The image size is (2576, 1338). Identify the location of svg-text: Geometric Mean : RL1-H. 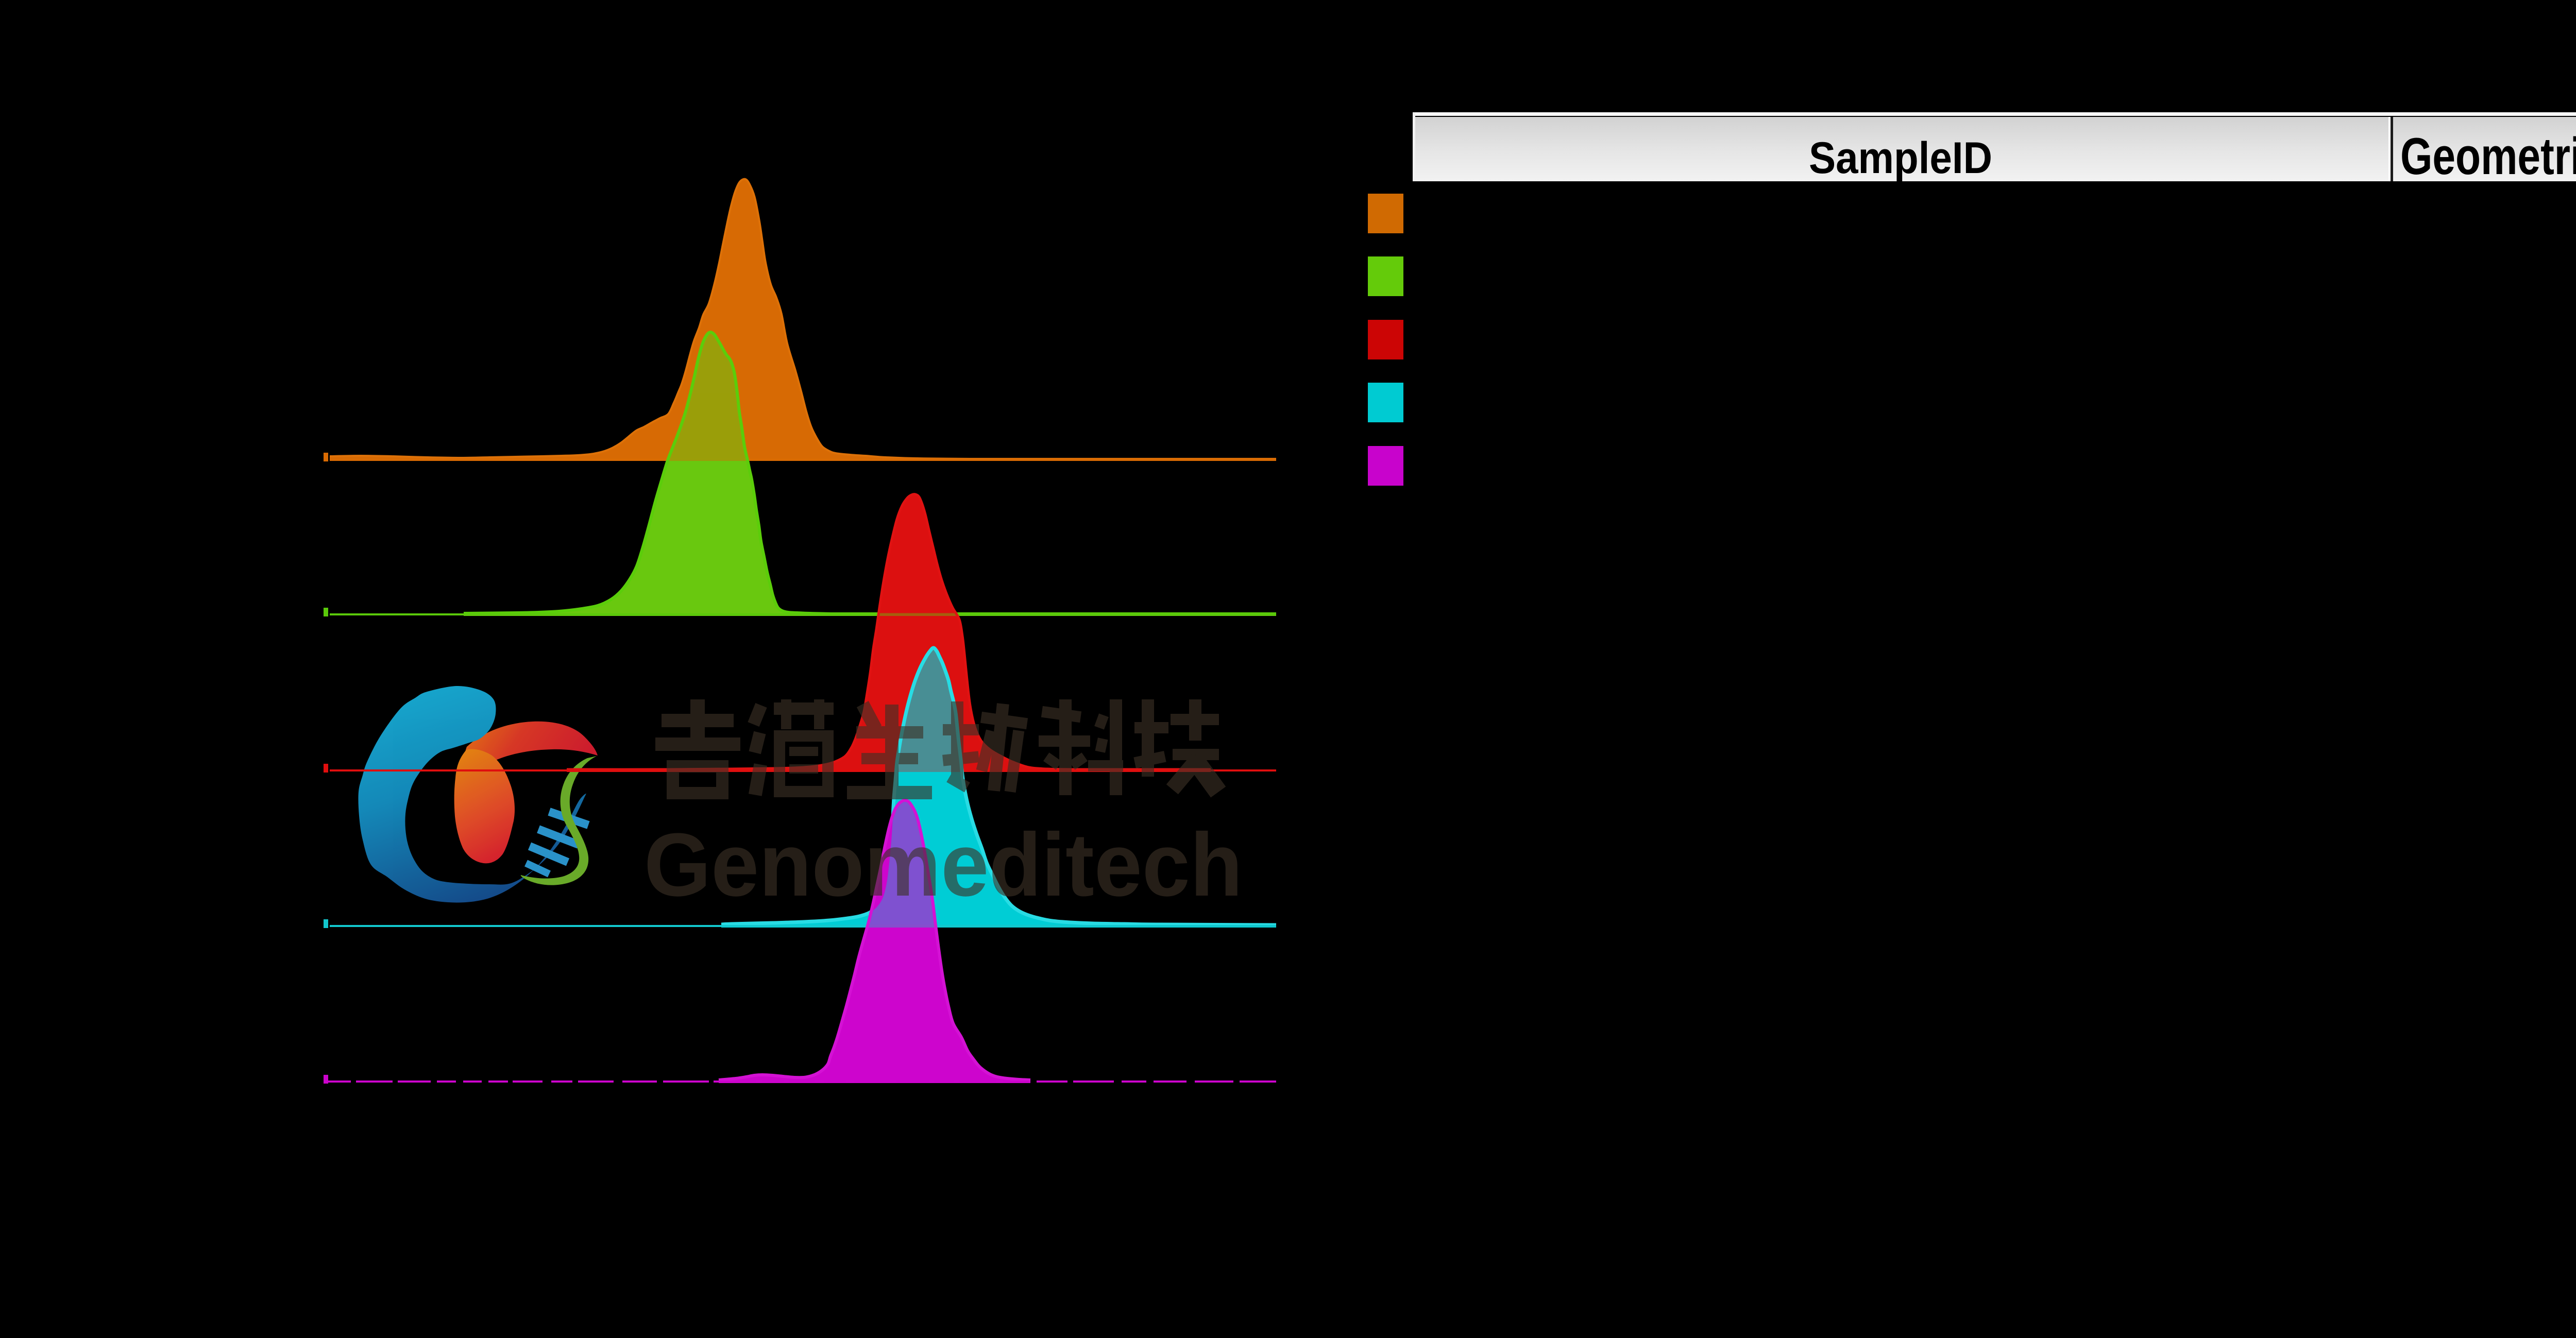
(2488, 156).